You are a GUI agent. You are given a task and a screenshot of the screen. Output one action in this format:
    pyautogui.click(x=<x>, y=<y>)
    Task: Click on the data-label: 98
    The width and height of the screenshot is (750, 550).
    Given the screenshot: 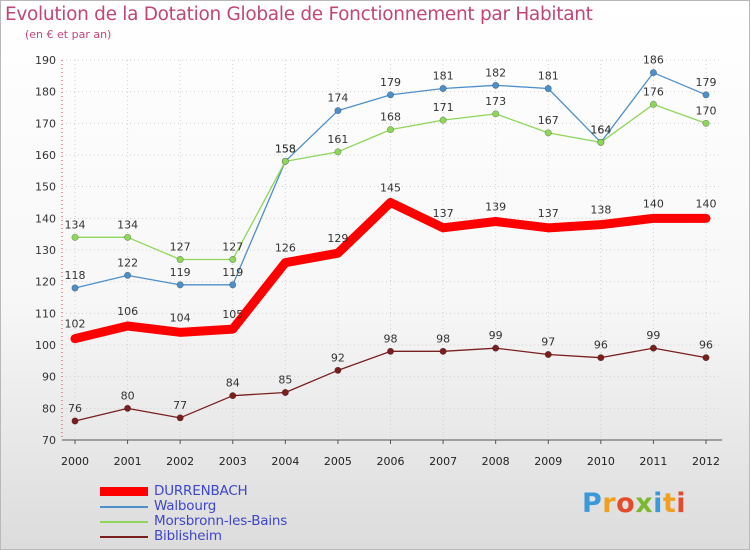 What is the action you would take?
    pyautogui.click(x=443, y=338)
    